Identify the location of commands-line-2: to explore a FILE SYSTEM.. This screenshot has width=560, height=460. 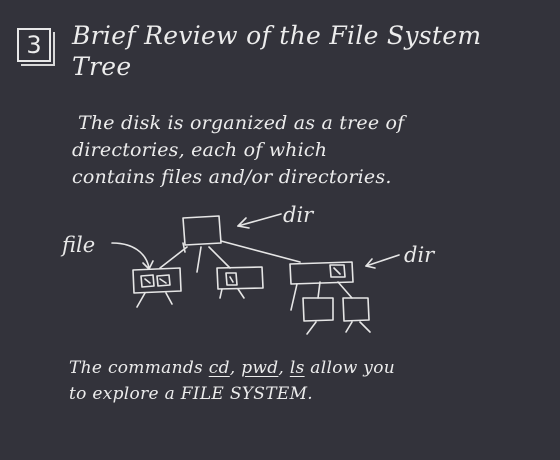
(304, 394).